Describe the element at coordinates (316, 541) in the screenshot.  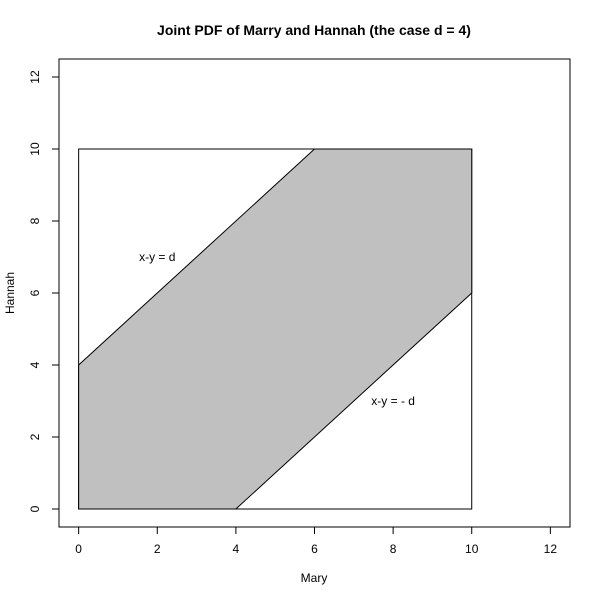
I see `x-axis: 0 2 4 6 8 10 12` at that location.